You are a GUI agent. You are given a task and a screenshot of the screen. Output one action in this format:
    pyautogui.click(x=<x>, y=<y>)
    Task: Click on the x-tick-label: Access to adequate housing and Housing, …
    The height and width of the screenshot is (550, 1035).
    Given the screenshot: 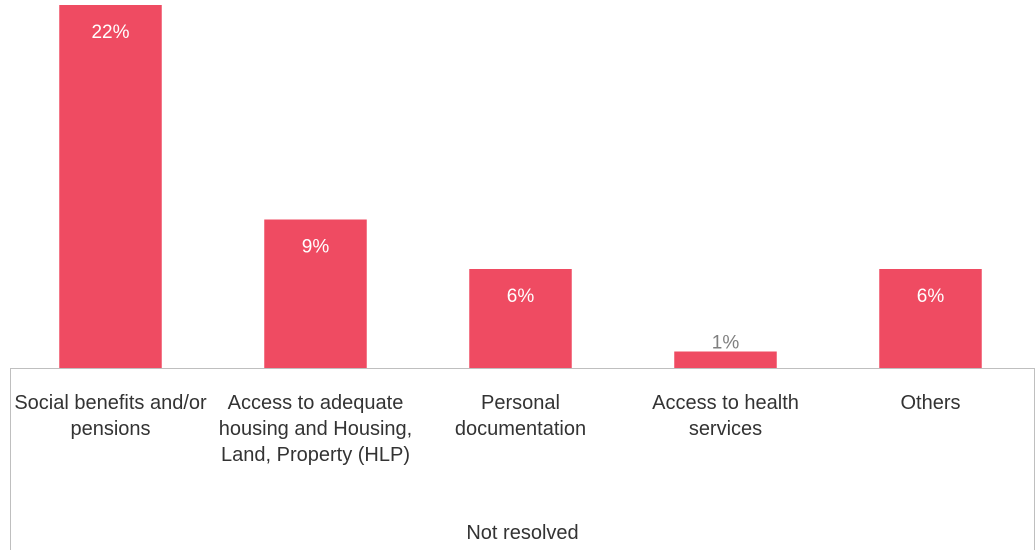 What is the action you would take?
    pyautogui.click(x=315, y=429)
    